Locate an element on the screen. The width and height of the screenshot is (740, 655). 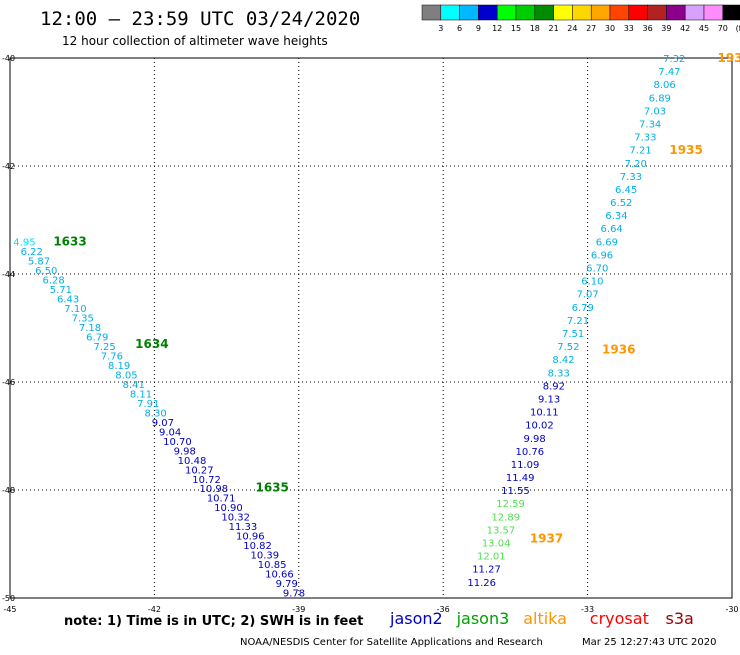
swh-value: 9.98 is located at coordinates (535, 439).